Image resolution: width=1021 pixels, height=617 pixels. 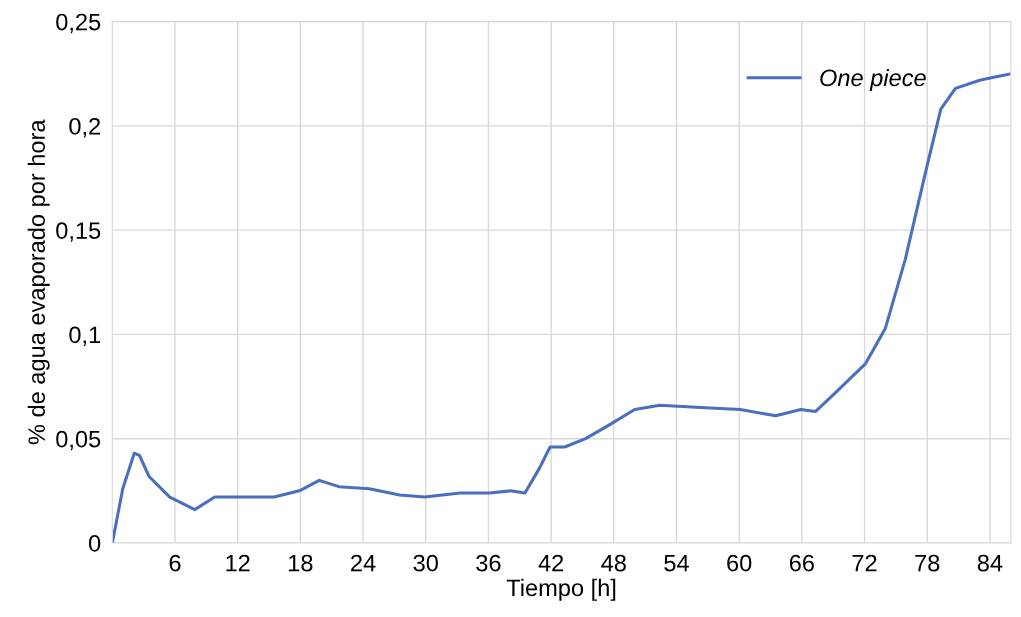 What do you see at coordinates (801, 563) in the screenshot?
I see `x-tick-label: 66` at bounding box center [801, 563].